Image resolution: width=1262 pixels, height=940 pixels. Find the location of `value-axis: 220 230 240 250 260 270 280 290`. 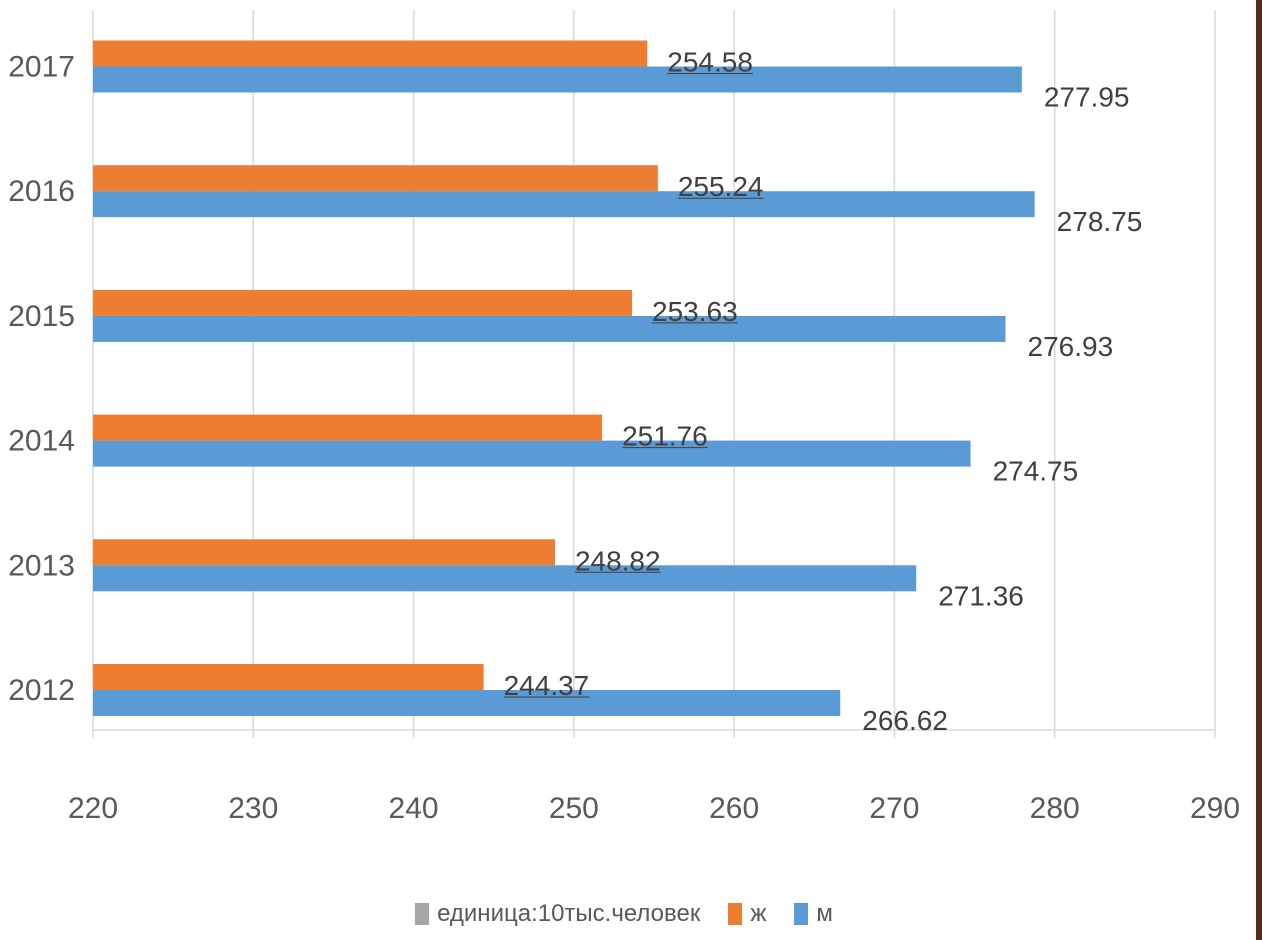

value-axis: 220 230 240 250 260 270 280 290 is located at coordinates (654, 808).